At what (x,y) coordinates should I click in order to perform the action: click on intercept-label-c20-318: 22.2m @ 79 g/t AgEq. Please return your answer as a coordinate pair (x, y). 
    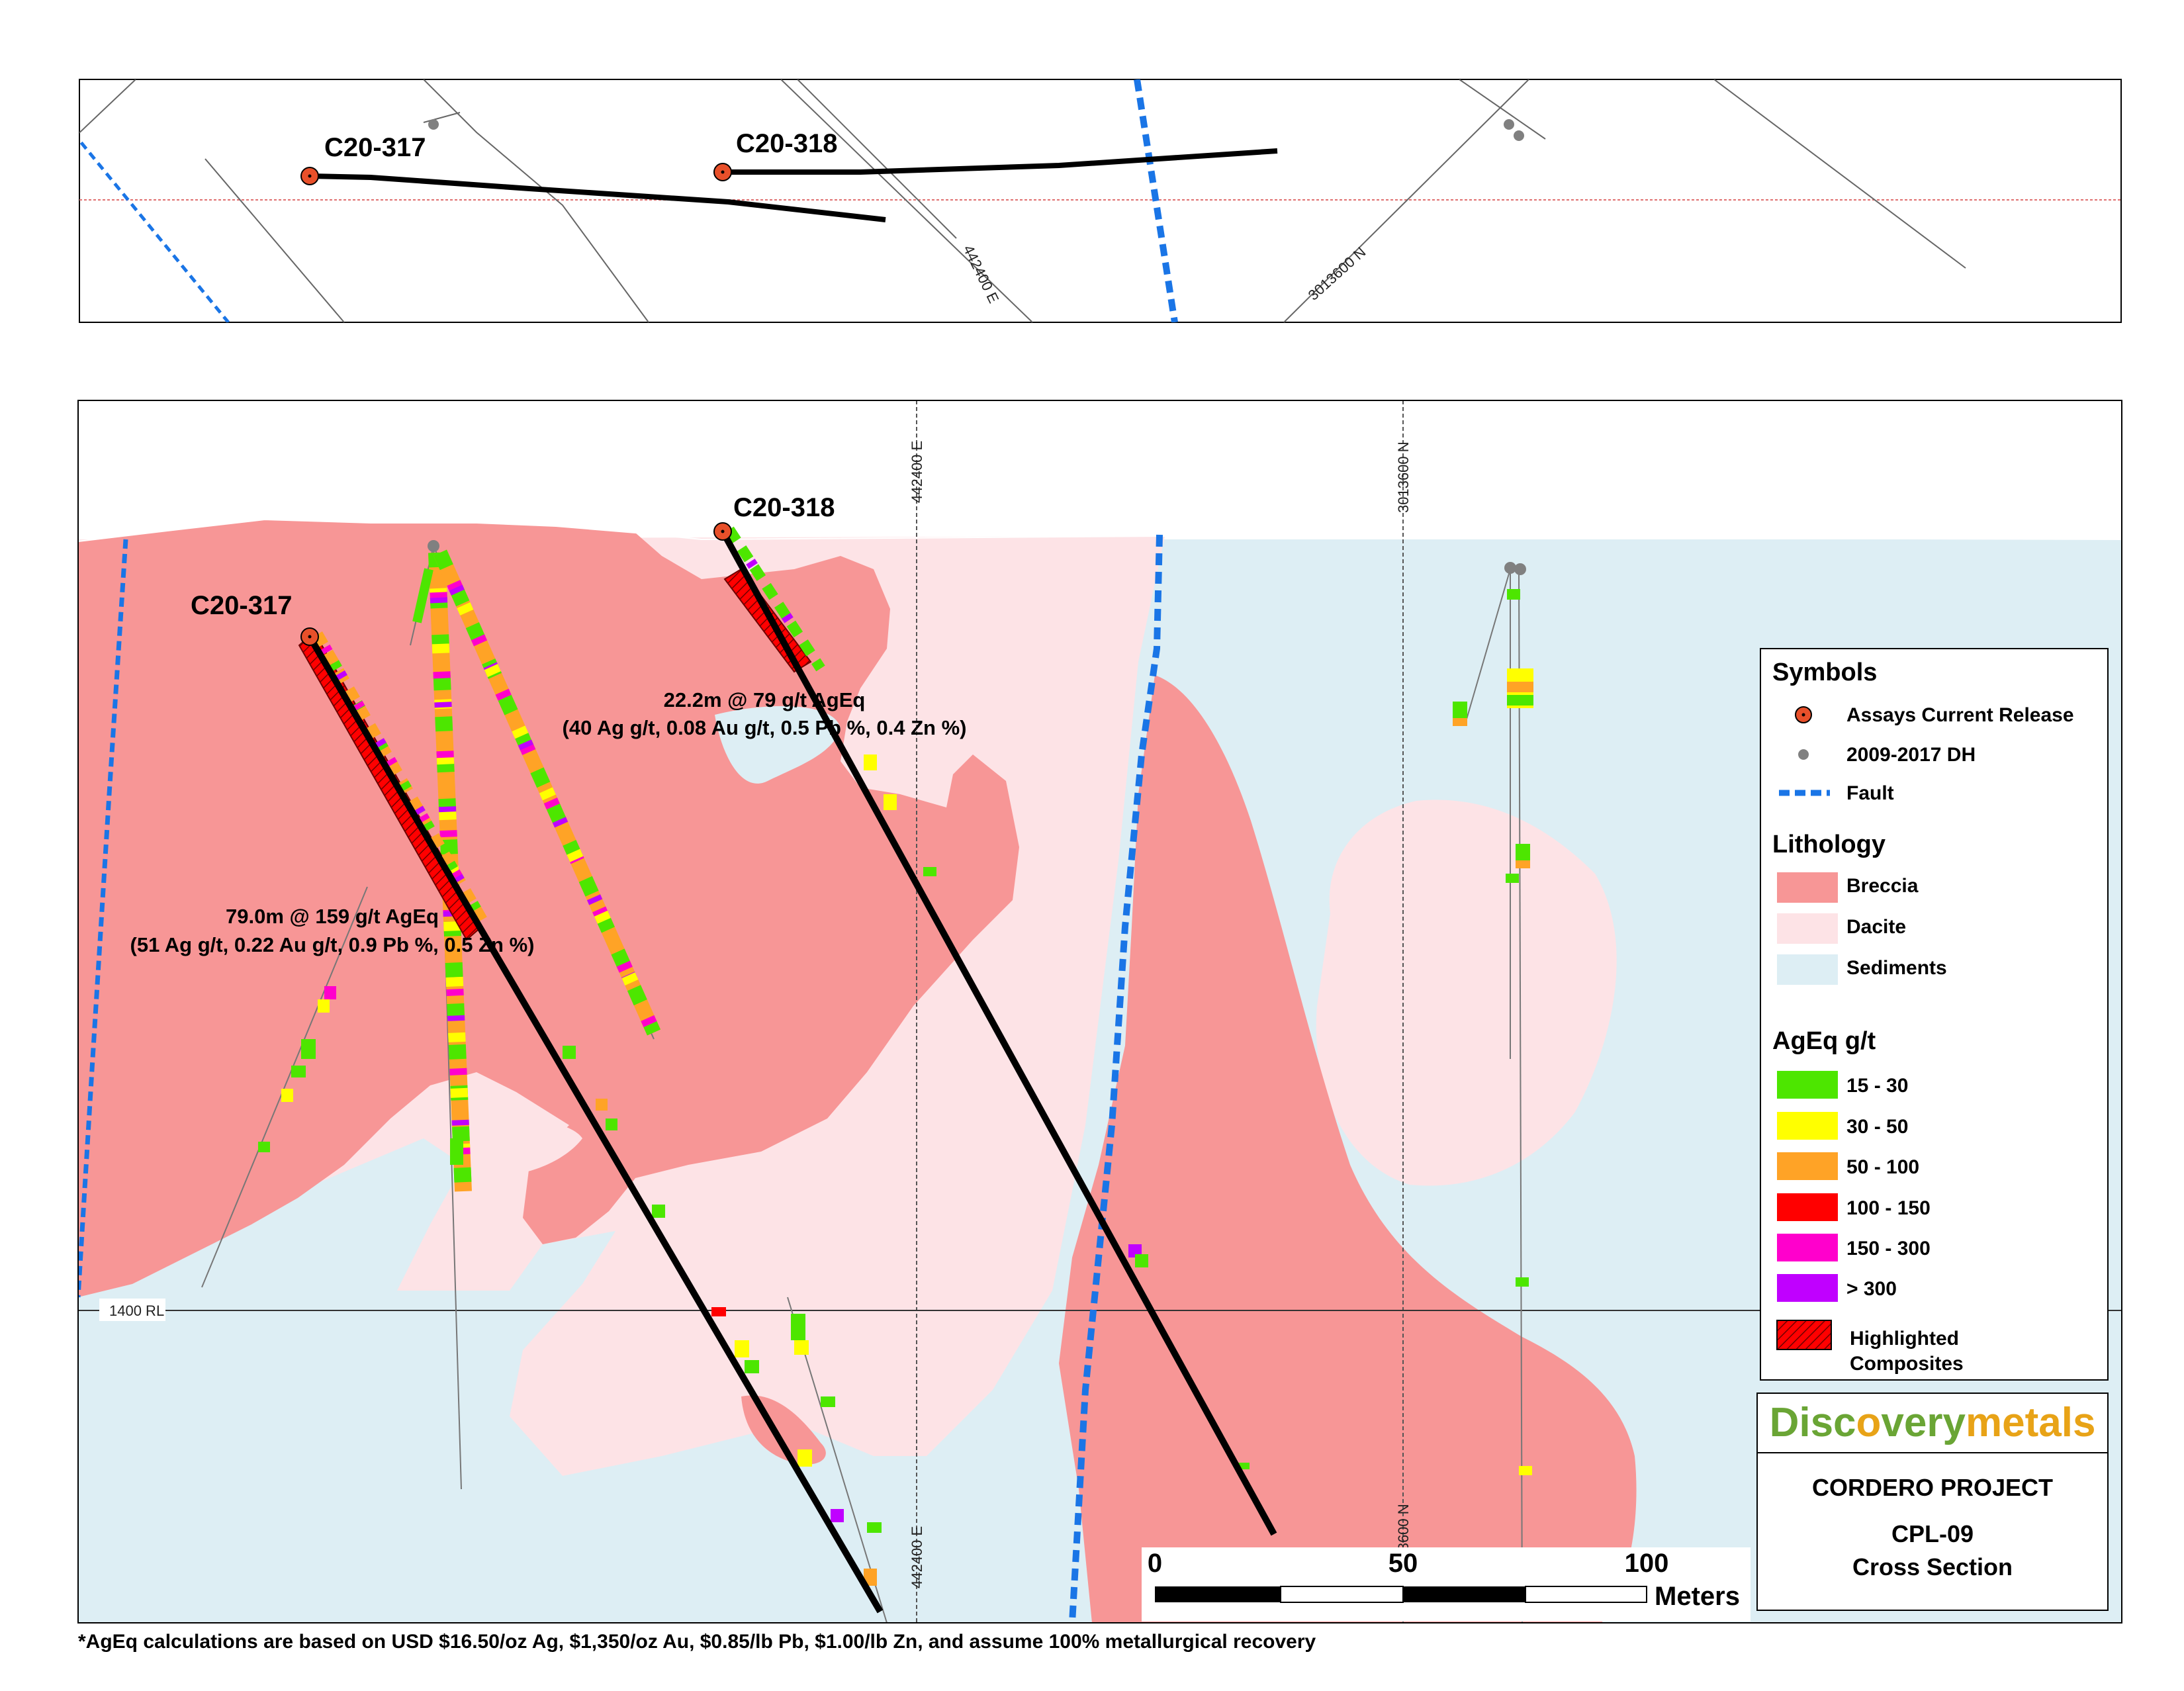
    Looking at the image, I should click on (765, 699).